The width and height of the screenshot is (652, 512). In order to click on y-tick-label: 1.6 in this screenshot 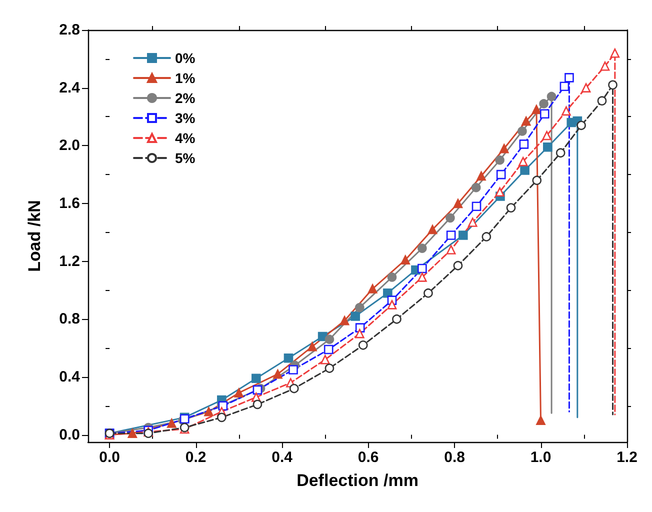, I will do `click(69, 203)`.